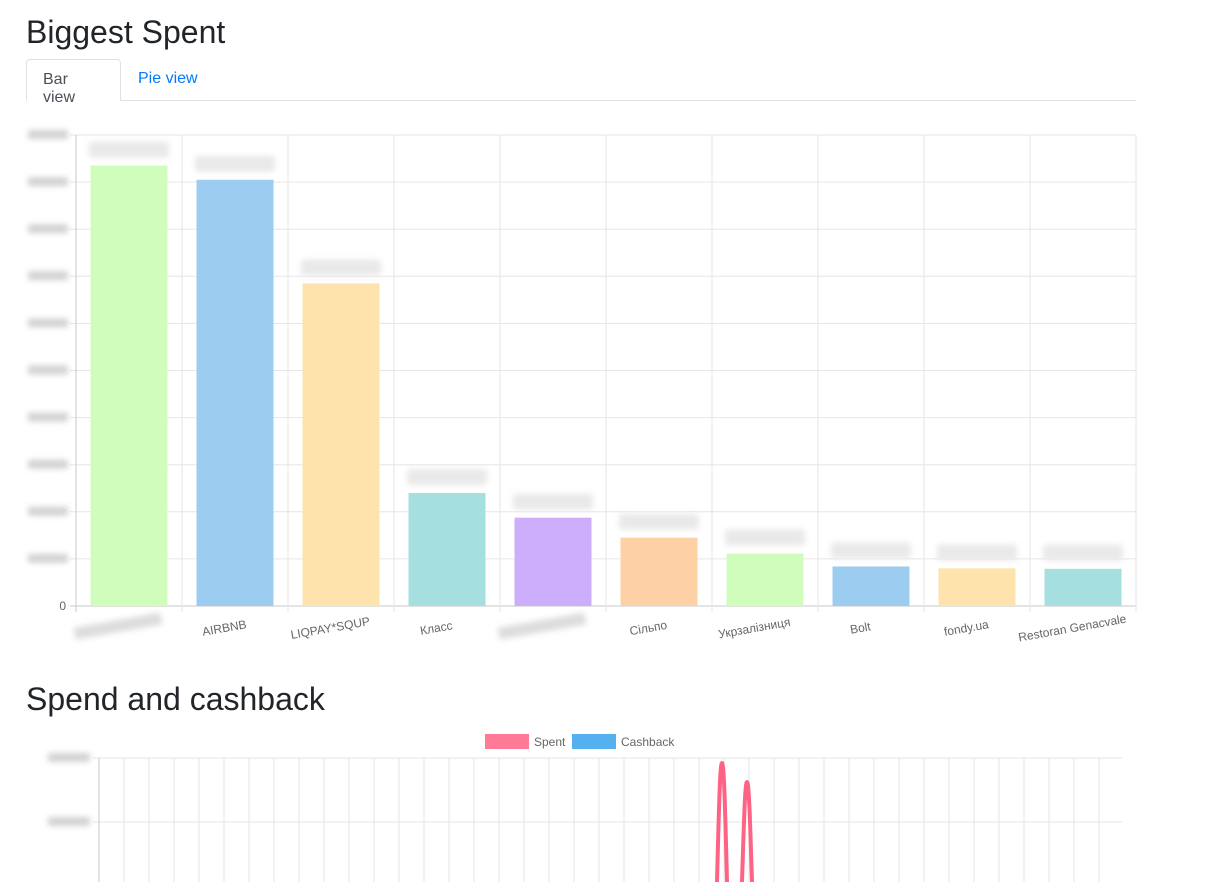 The image size is (1219, 882). Describe the element at coordinates (175, 699) in the screenshot. I see `section-title: Spend and cashback` at that location.